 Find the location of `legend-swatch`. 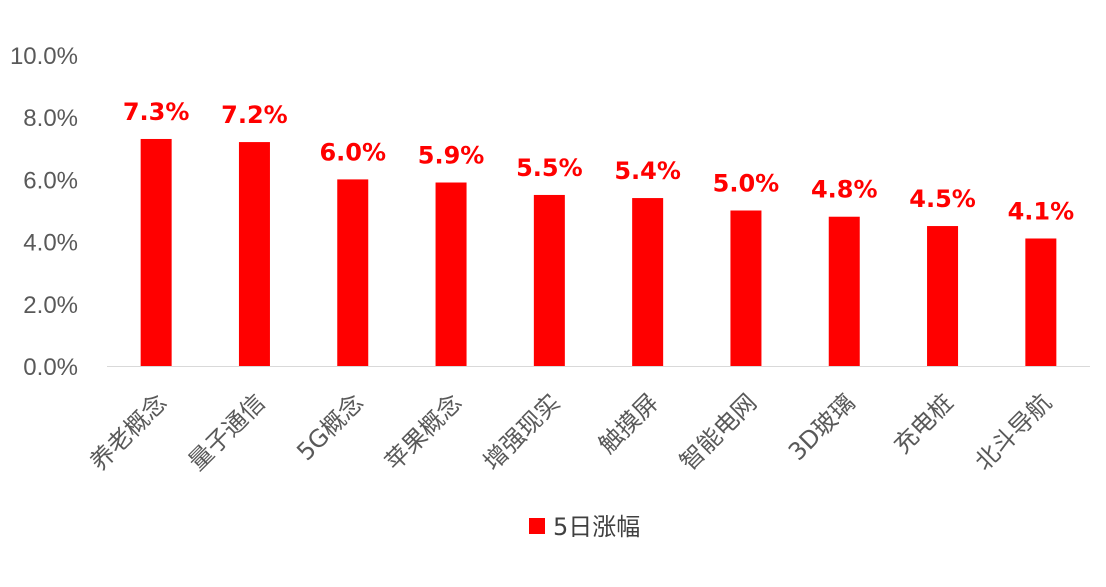

legend-swatch is located at coordinates (537, 526).